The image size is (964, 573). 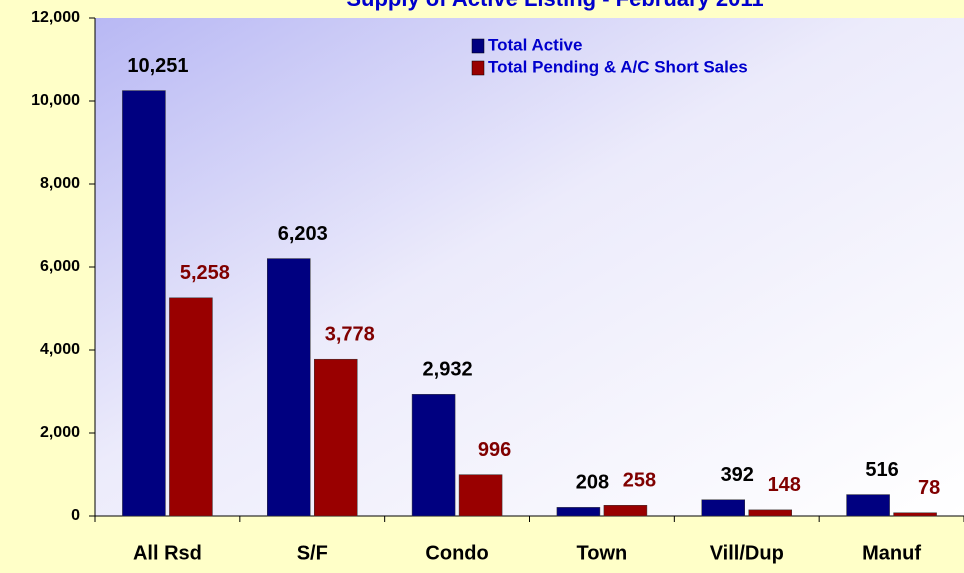 I want to click on y-tick-label: 12,000, so click(x=55, y=17).